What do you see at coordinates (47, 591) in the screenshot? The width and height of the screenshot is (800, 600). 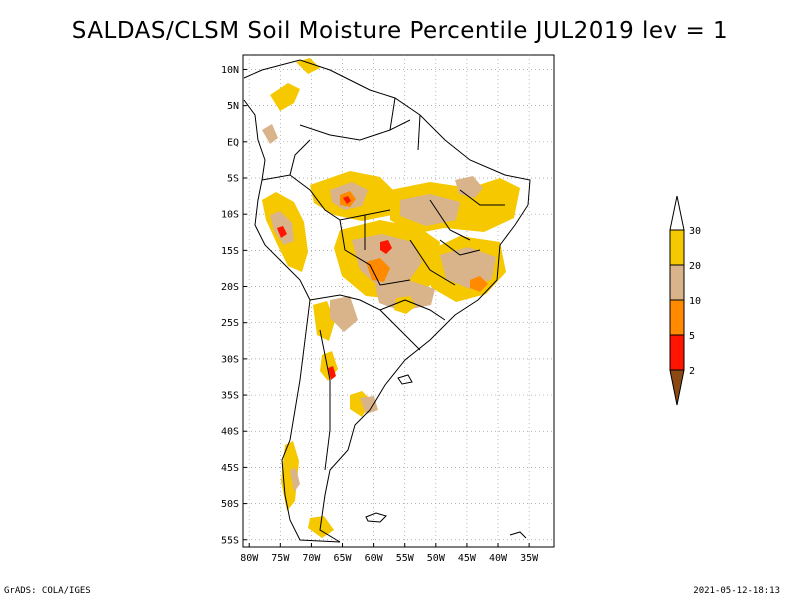 I see `footer-software-credit: GrADS: COLA/IGES` at bounding box center [47, 591].